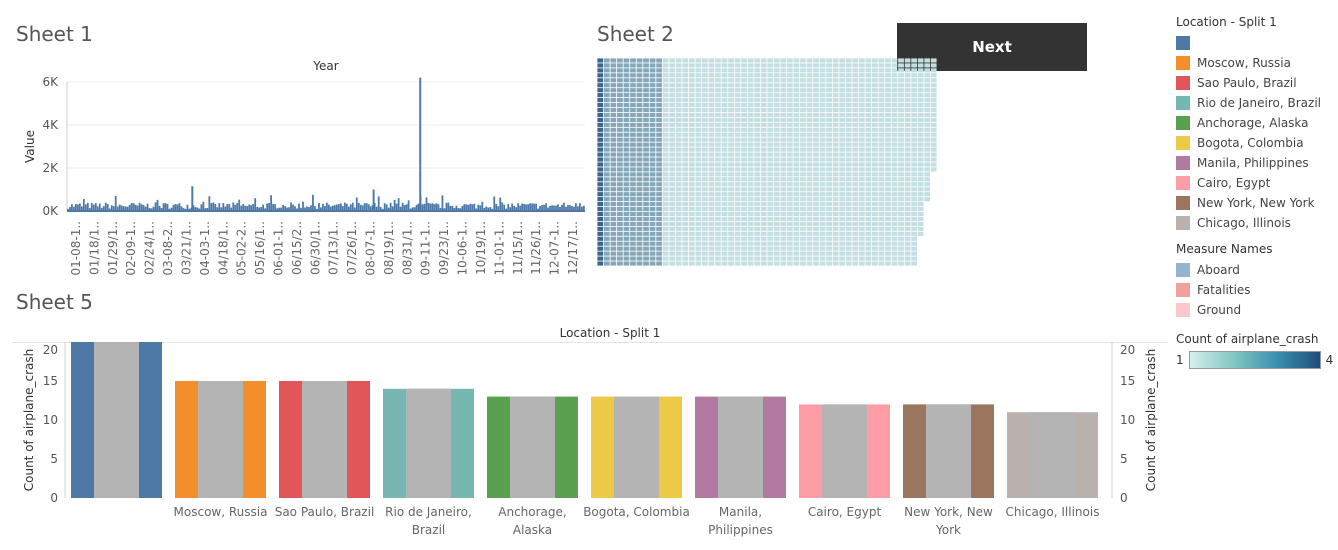 This screenshot has height=550, width=1338. What do you see at coordinates (636, 447) in the screenshot?
I see `chart5-bar-overlay` at bounding box center [636, 447].